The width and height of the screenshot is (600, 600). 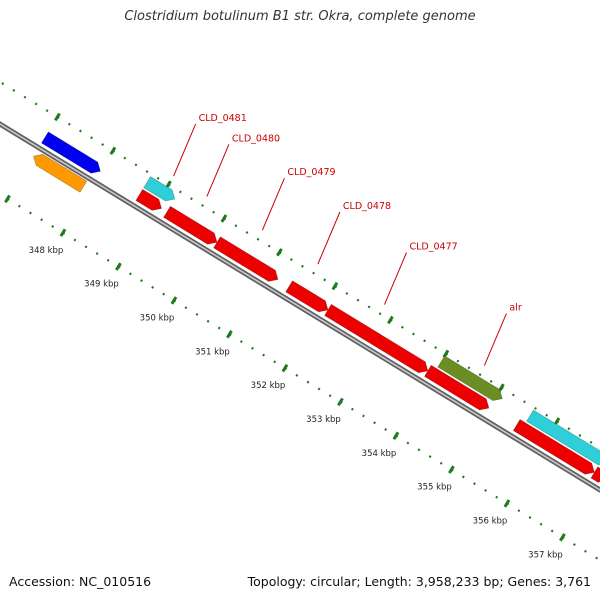 What do you see at coordinates (311, 172) in the screenshot?
I see `gene-label: CLD_0479` at bounding box center [311, 172].